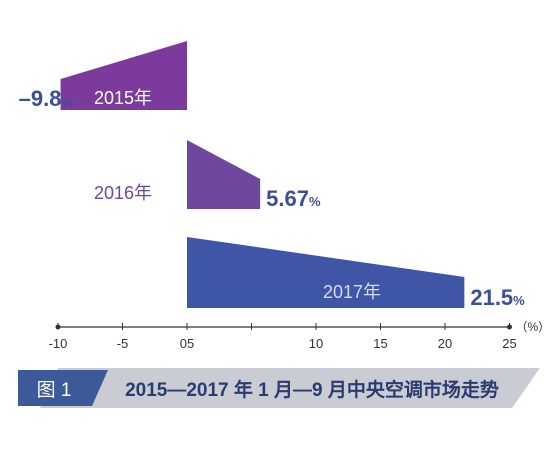 Image resolution: width=560 pixels, height=456 pixels. Describe the element at coordinates (283, 337) in the screenshot. I see `x-axis-ticks: -10 -5 05 10 15 20 25` at that location.